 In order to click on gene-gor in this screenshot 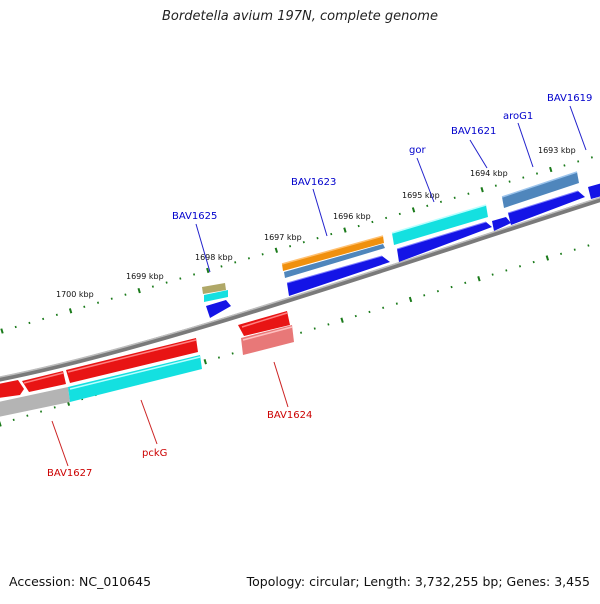, I will do `click(440, 225)`.